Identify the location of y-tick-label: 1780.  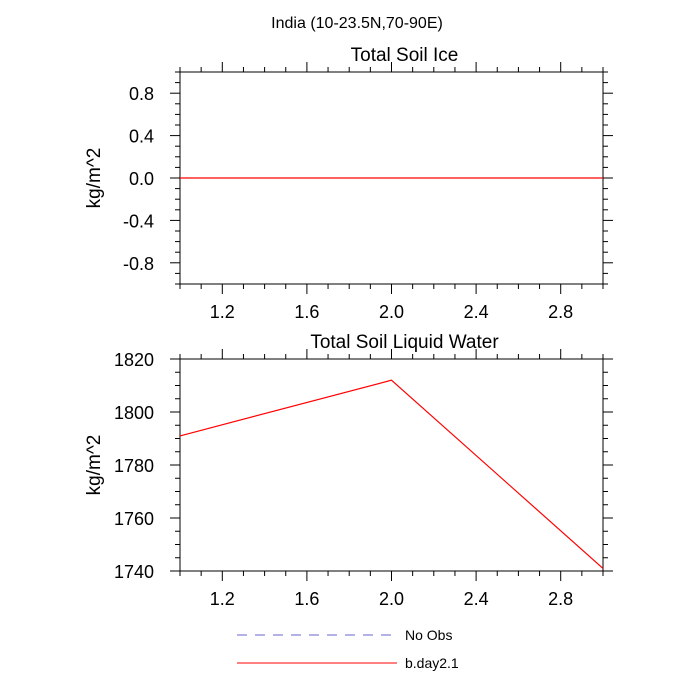
(134, 466).